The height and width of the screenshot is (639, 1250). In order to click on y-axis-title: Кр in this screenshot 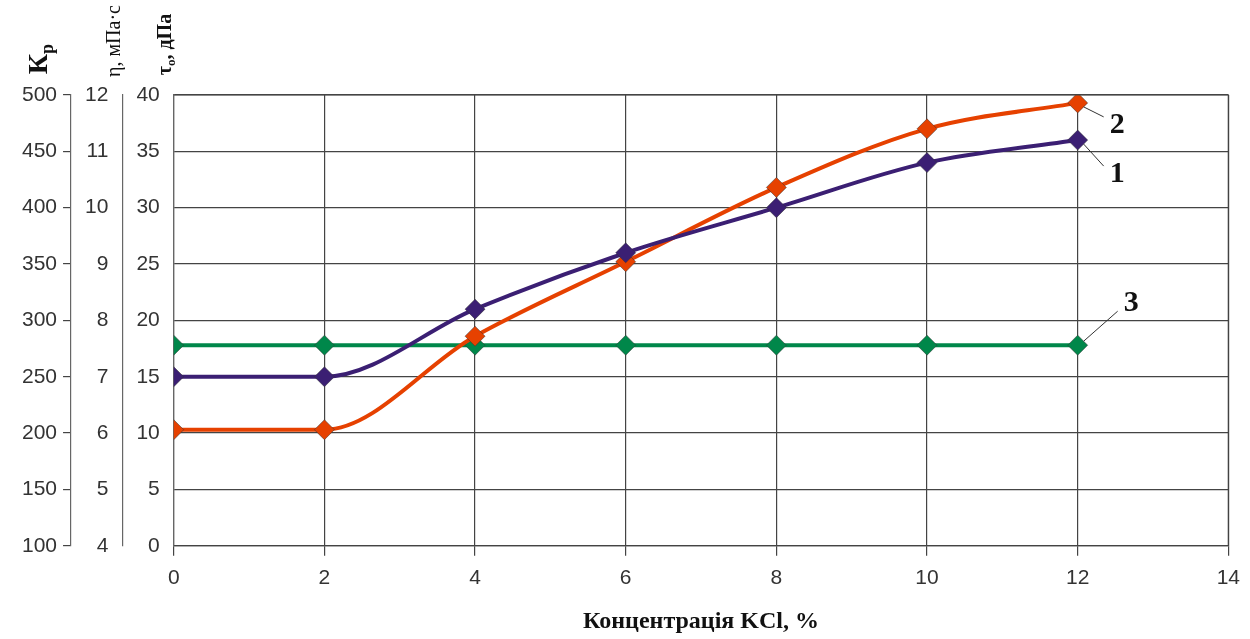, I will do `click(39, 59)`.